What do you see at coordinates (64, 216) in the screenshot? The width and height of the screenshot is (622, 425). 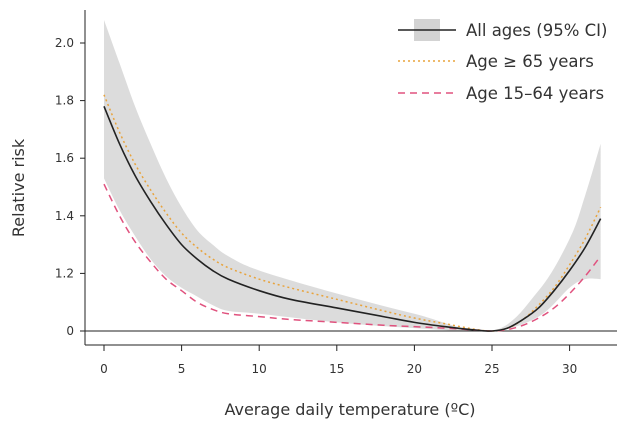 I see `y-tick-label: 1.4` at bounding box center [64, 216].